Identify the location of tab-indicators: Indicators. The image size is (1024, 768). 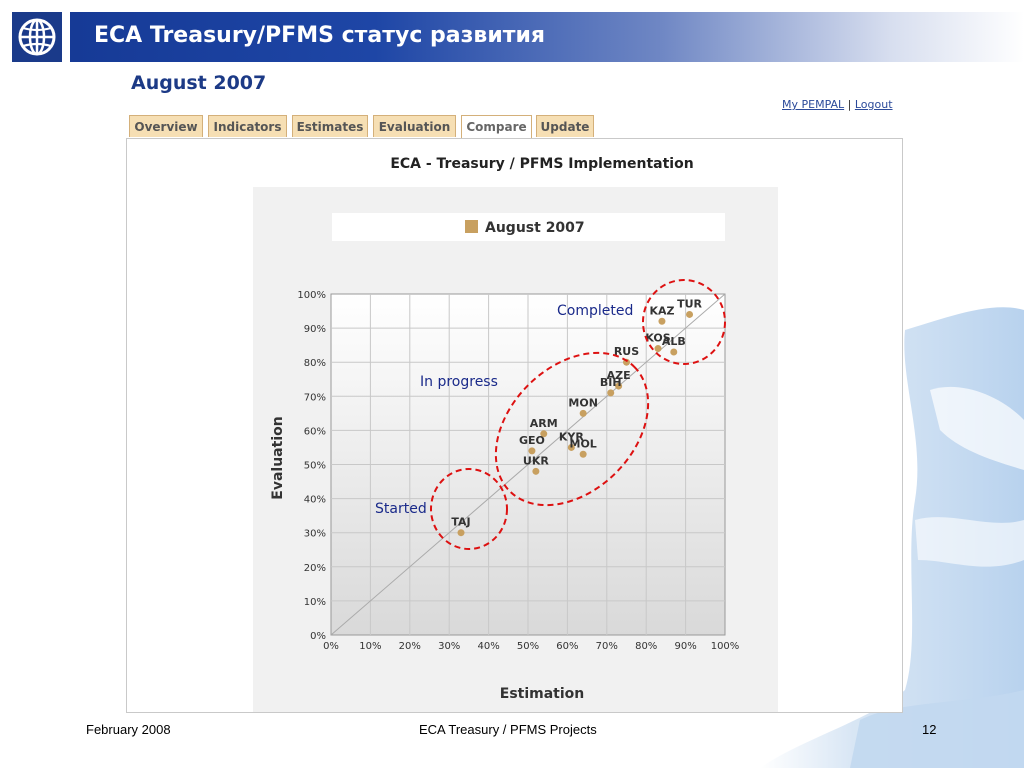
(247, 126).